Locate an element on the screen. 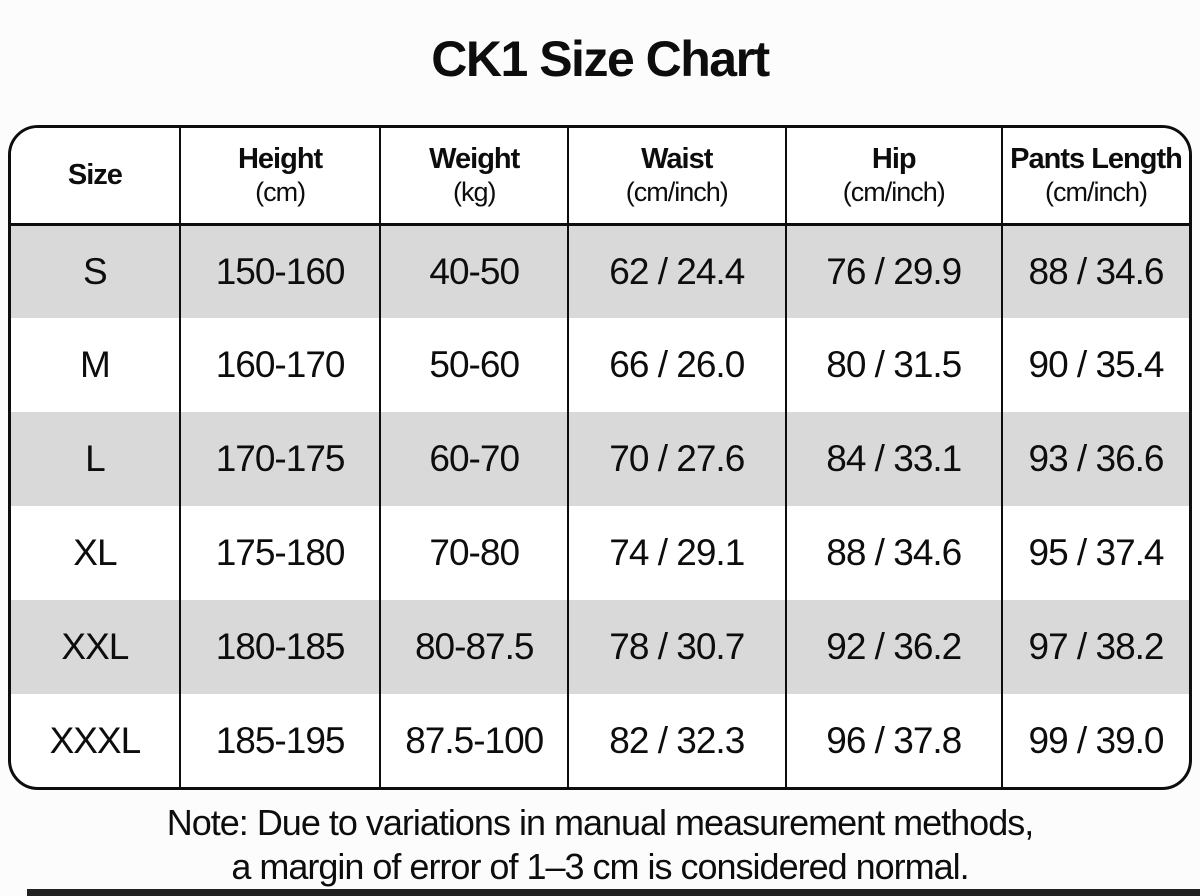  cell-weight: 70-80 is located at coordinates (474, 553).